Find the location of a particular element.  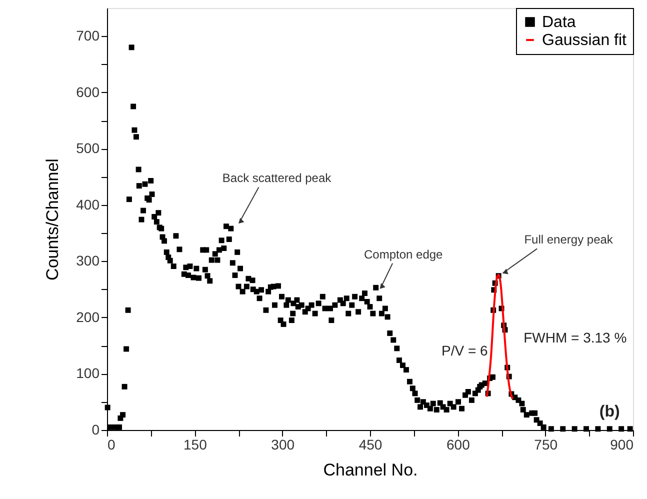

annotation: Back scattered peak is located at coordinates (277, 178).